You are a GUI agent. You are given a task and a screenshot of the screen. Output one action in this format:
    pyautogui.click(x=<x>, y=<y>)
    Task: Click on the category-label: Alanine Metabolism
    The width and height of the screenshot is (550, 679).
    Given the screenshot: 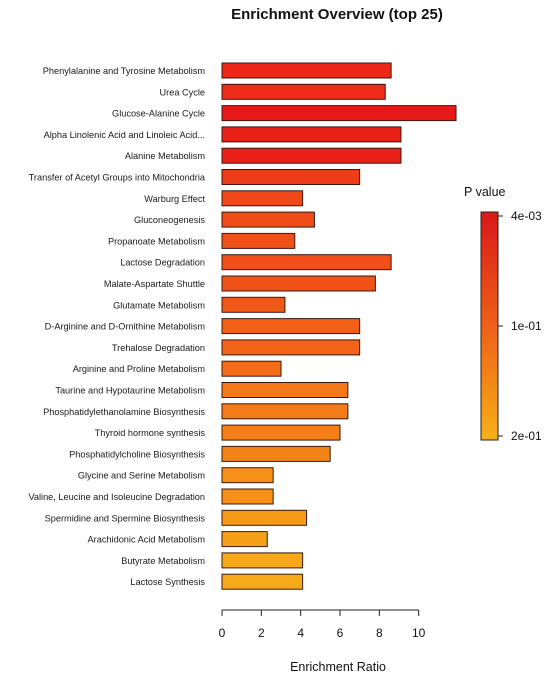 What is the action you would take?
    pyautogui.click(x=165, y=156)
    